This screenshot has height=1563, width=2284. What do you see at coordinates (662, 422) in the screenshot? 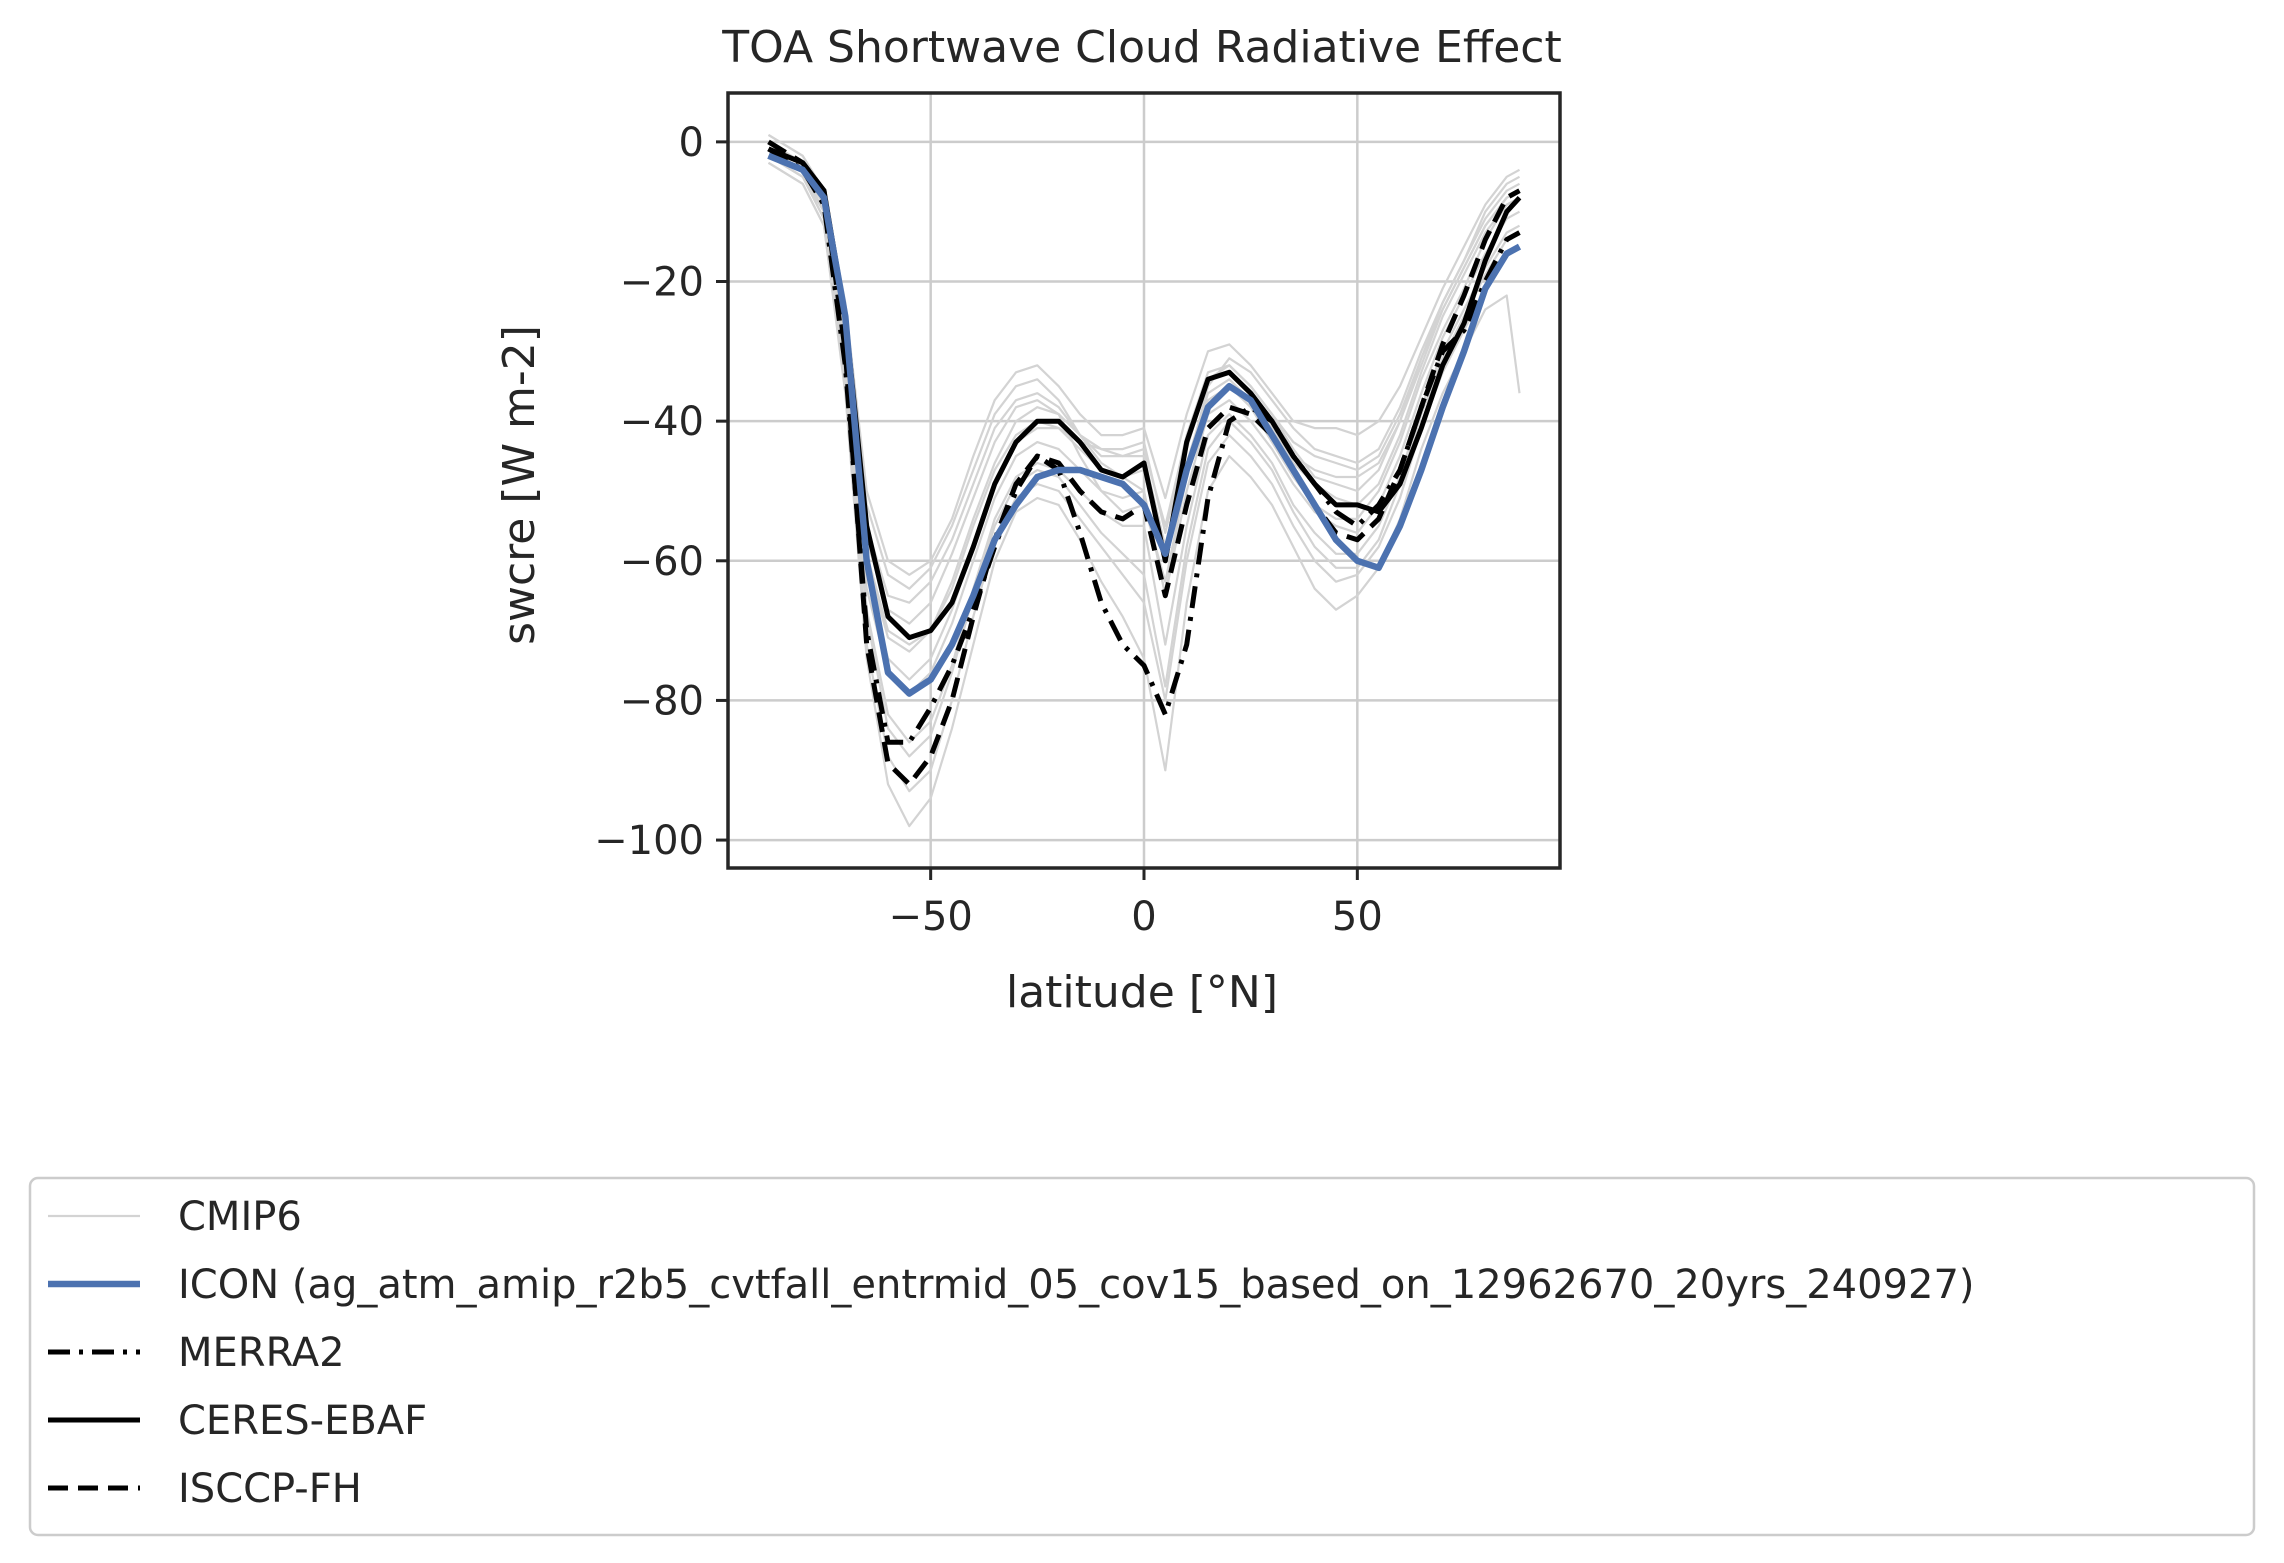
I see `y-tick-label: −40` at bounding box center [662, 422].